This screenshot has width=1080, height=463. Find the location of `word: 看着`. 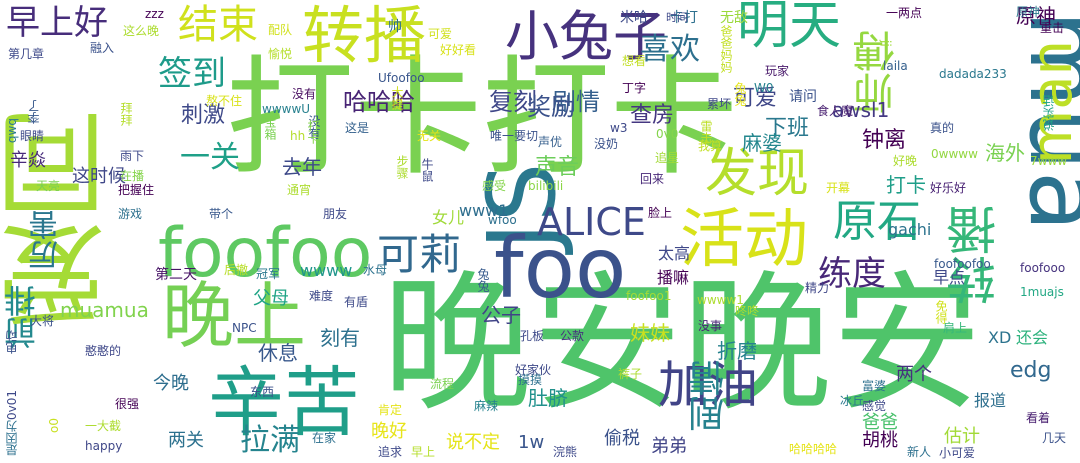

word: 看着 is located at coordinates (1038, 418).